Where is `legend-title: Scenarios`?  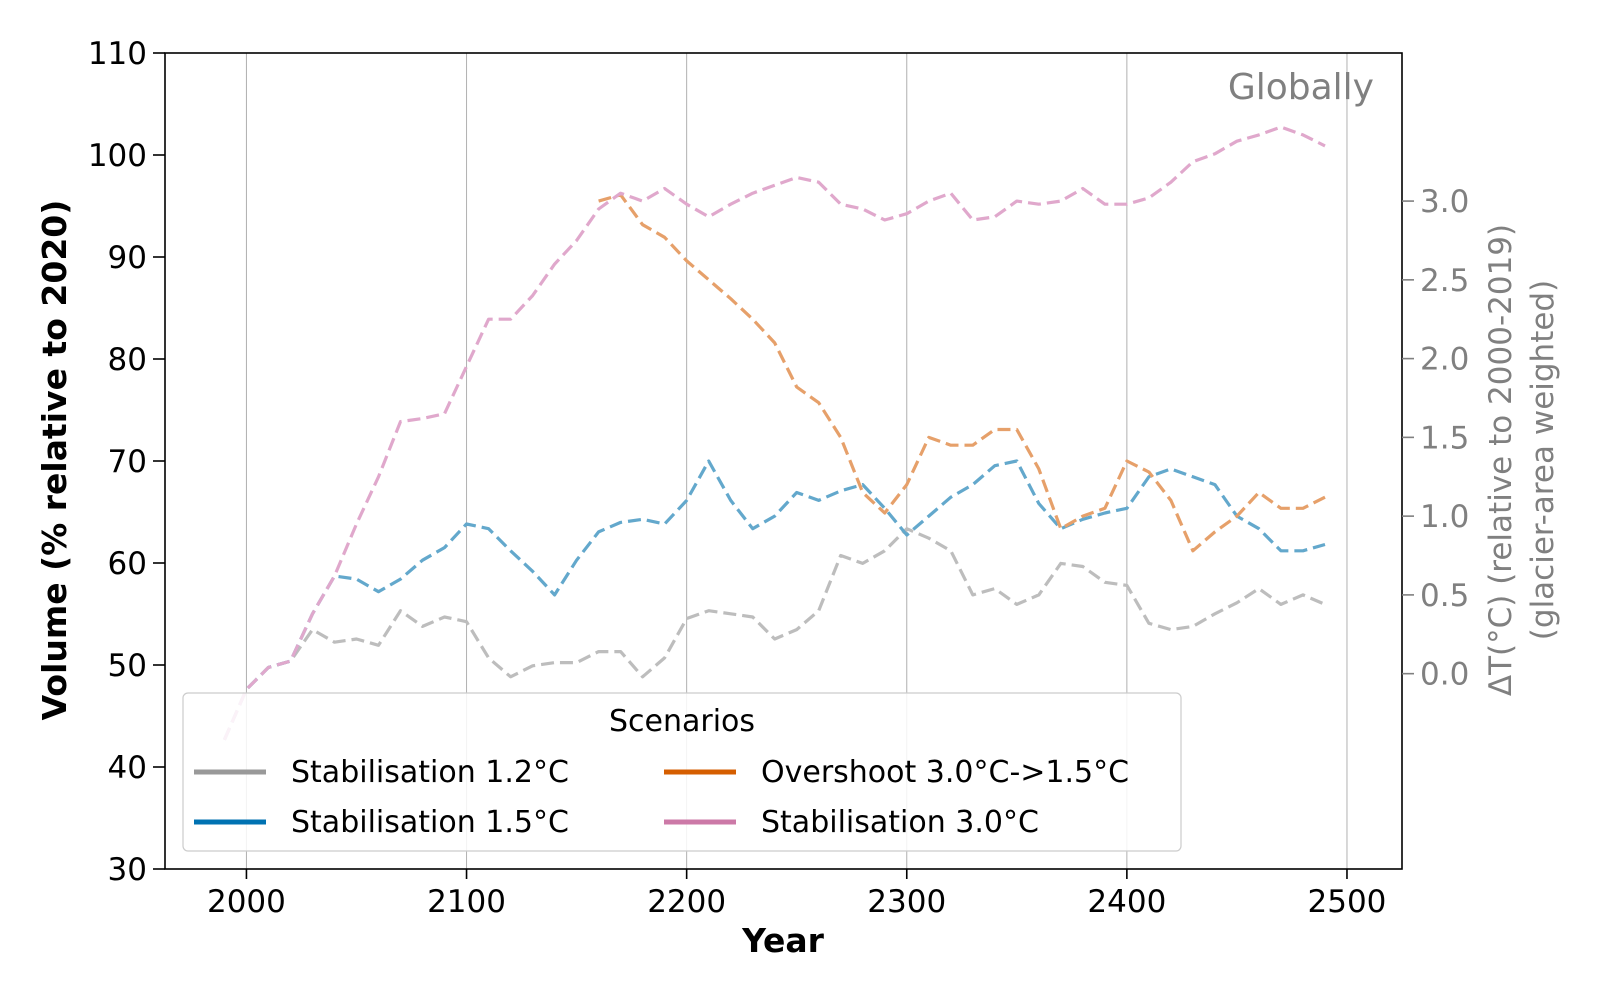
legend-title: Scenarios is located at coordinates (682, 721).